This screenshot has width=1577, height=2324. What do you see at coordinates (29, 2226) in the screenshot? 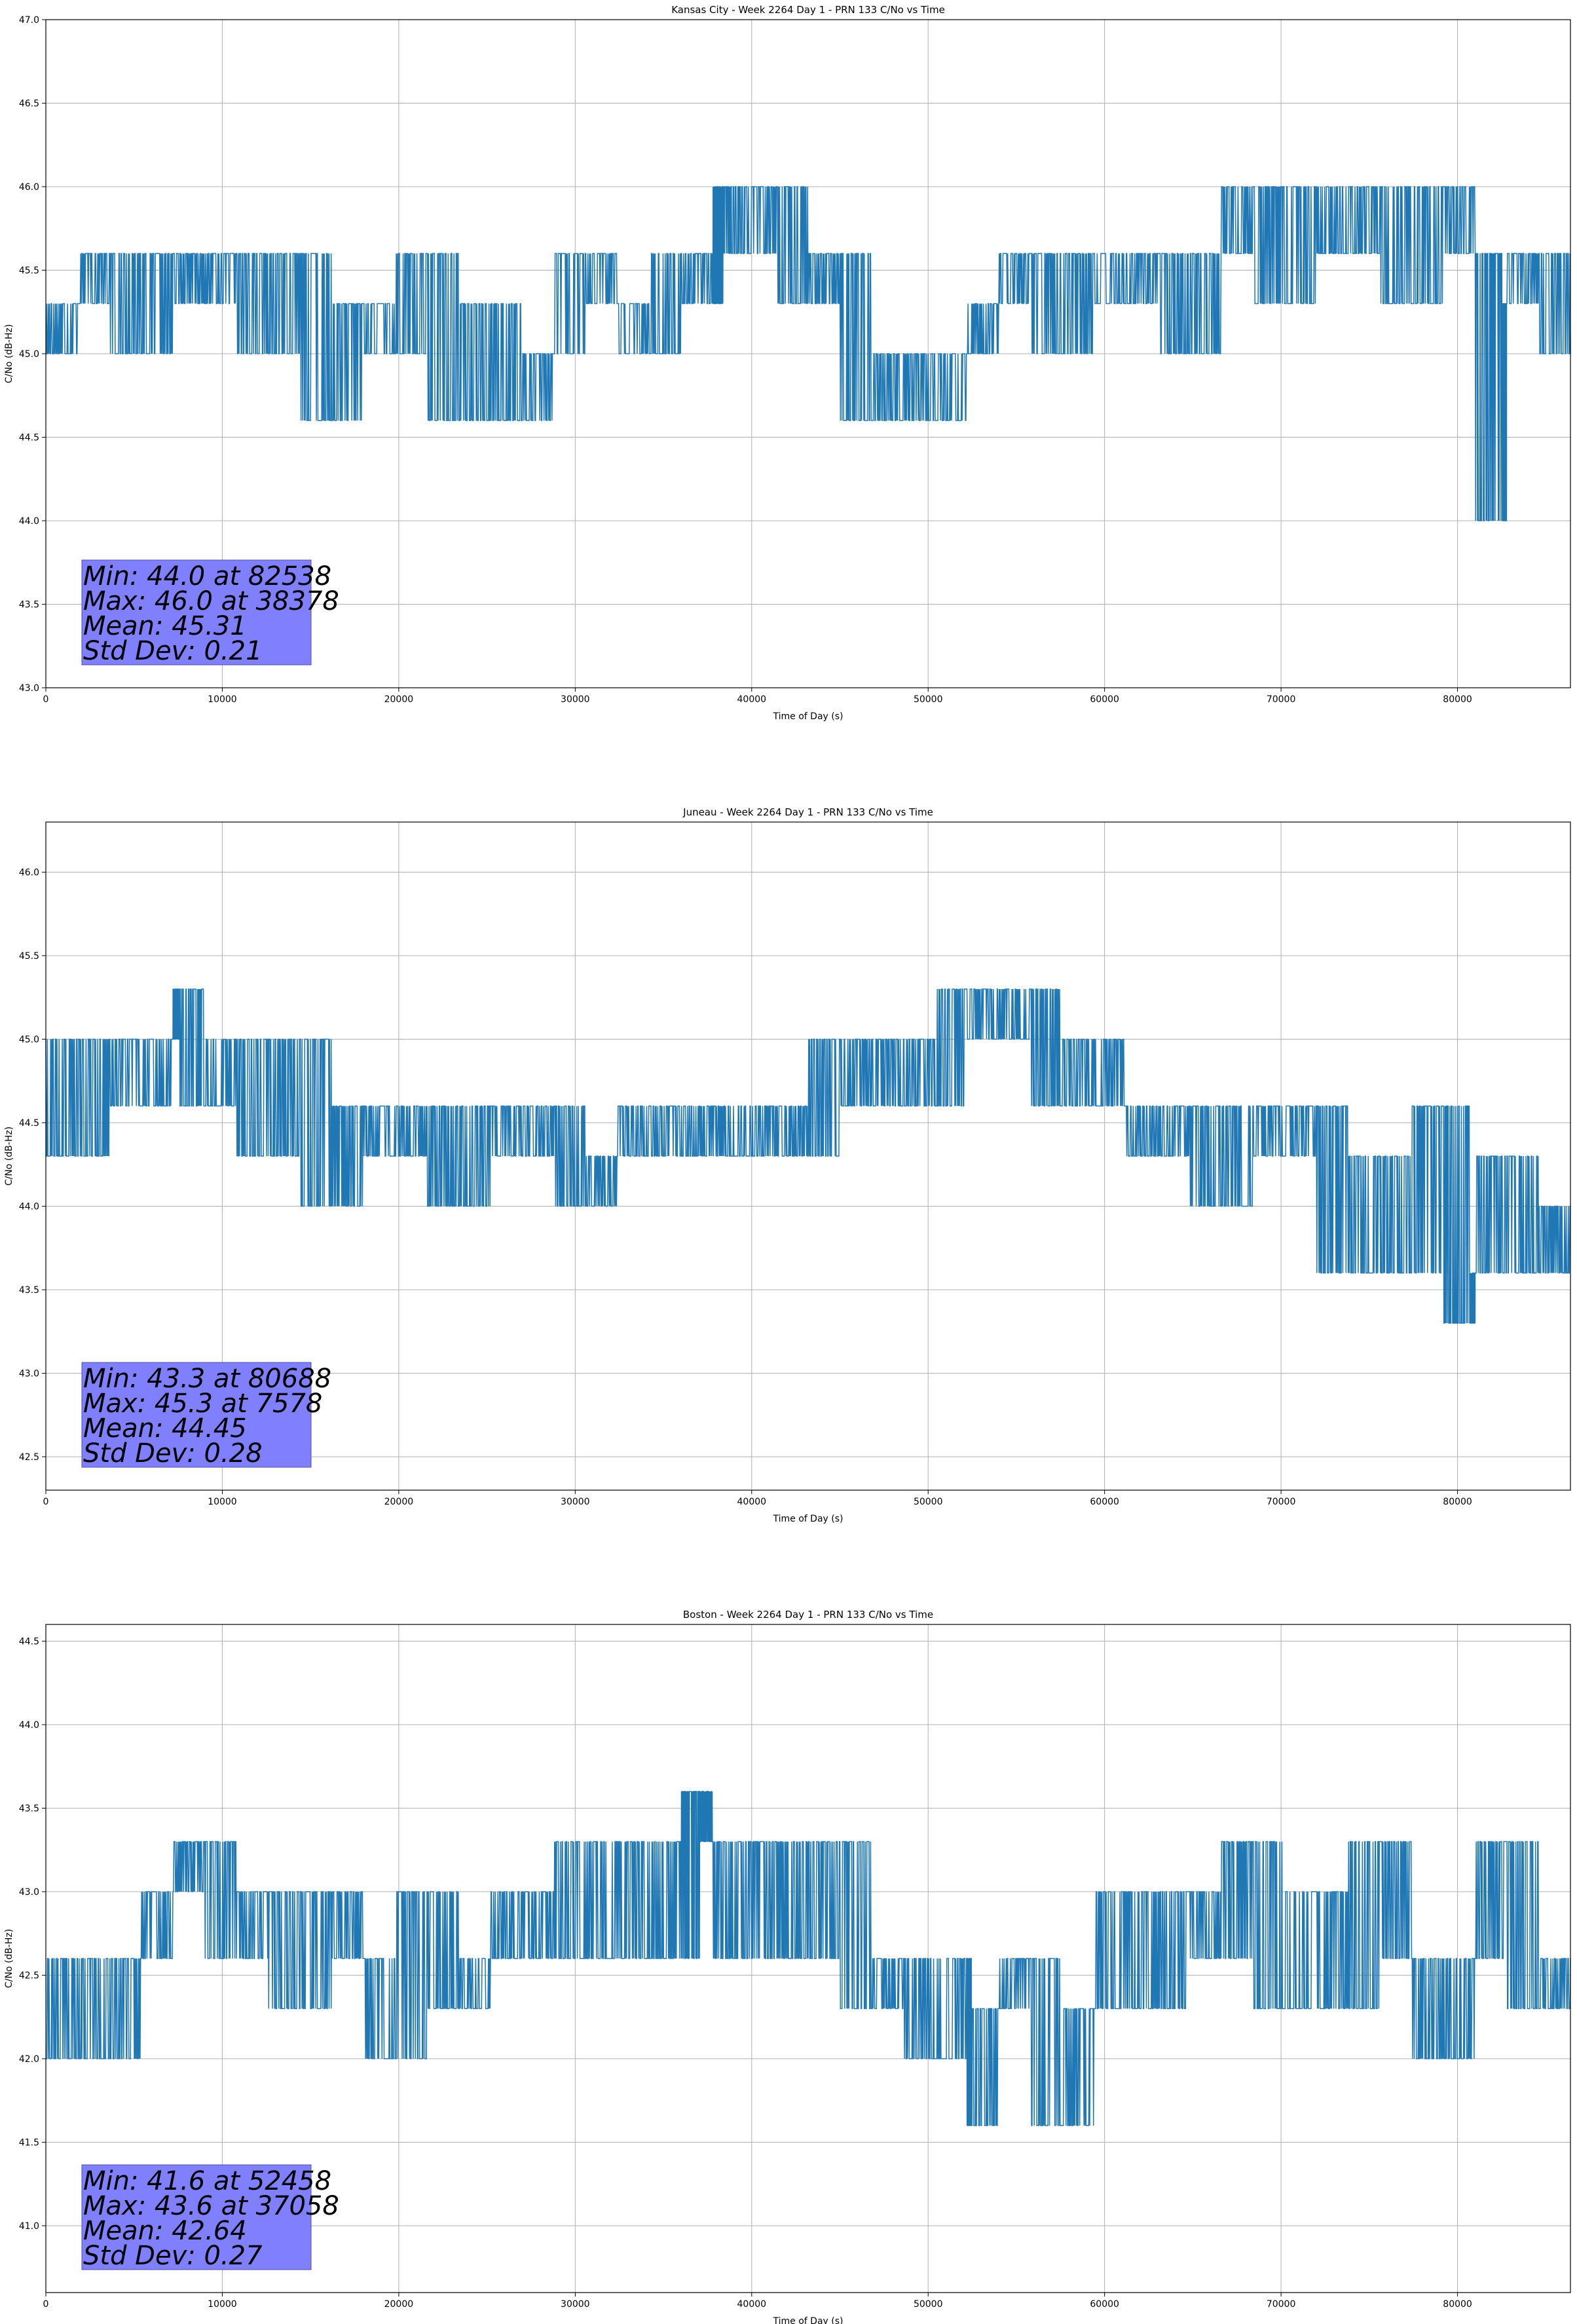
I see `y-tick-label: 41.0` at bounding box center [29, 2226].